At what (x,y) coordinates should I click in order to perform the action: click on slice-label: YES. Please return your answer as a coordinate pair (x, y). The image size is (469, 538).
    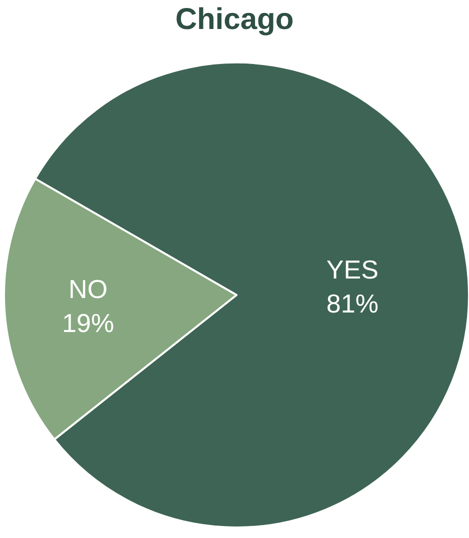
    Looking at the image, I should click on (352, 269).